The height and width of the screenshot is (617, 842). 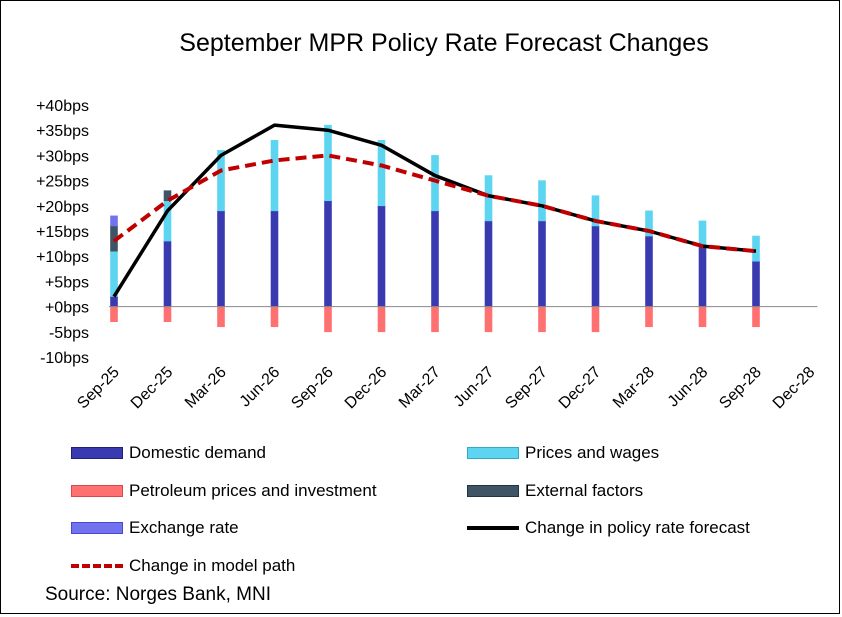 I want to click on y-tick-label: +30bps, so click(x=62, y=156).